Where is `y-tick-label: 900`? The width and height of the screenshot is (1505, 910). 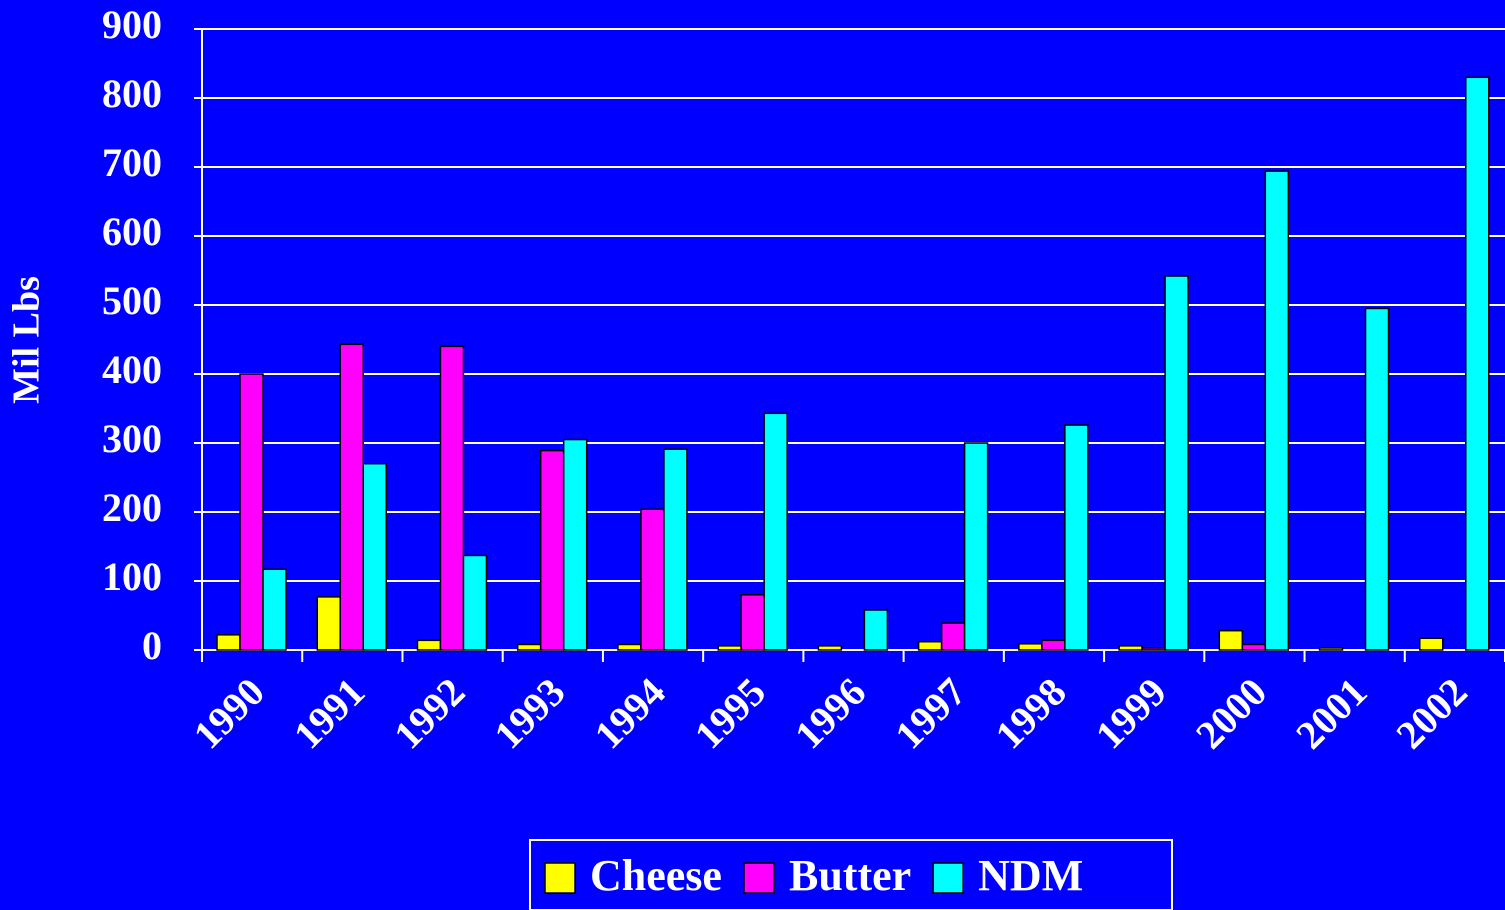 y-tick-label: 900 is located at coordinates (132, 24).